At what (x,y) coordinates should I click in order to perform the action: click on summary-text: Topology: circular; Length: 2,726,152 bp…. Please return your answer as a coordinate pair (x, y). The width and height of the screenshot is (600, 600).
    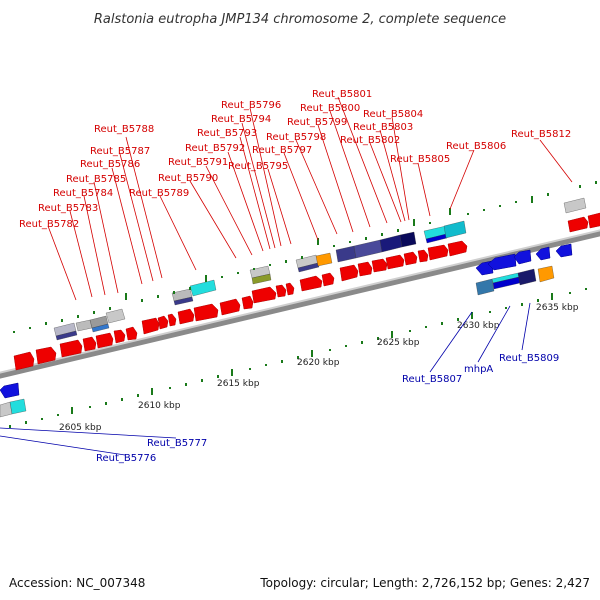
    Looking at the image, I should click on (424, 583).